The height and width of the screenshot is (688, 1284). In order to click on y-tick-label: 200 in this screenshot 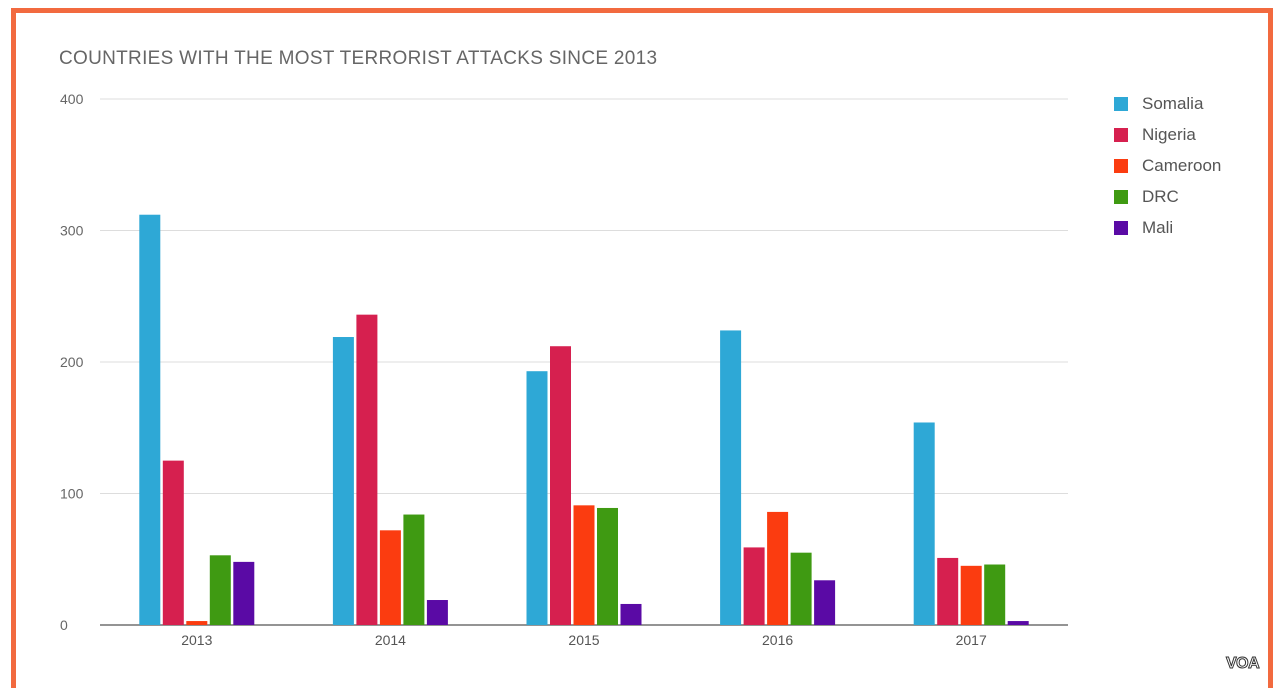, I will do `click(72, 362)`.